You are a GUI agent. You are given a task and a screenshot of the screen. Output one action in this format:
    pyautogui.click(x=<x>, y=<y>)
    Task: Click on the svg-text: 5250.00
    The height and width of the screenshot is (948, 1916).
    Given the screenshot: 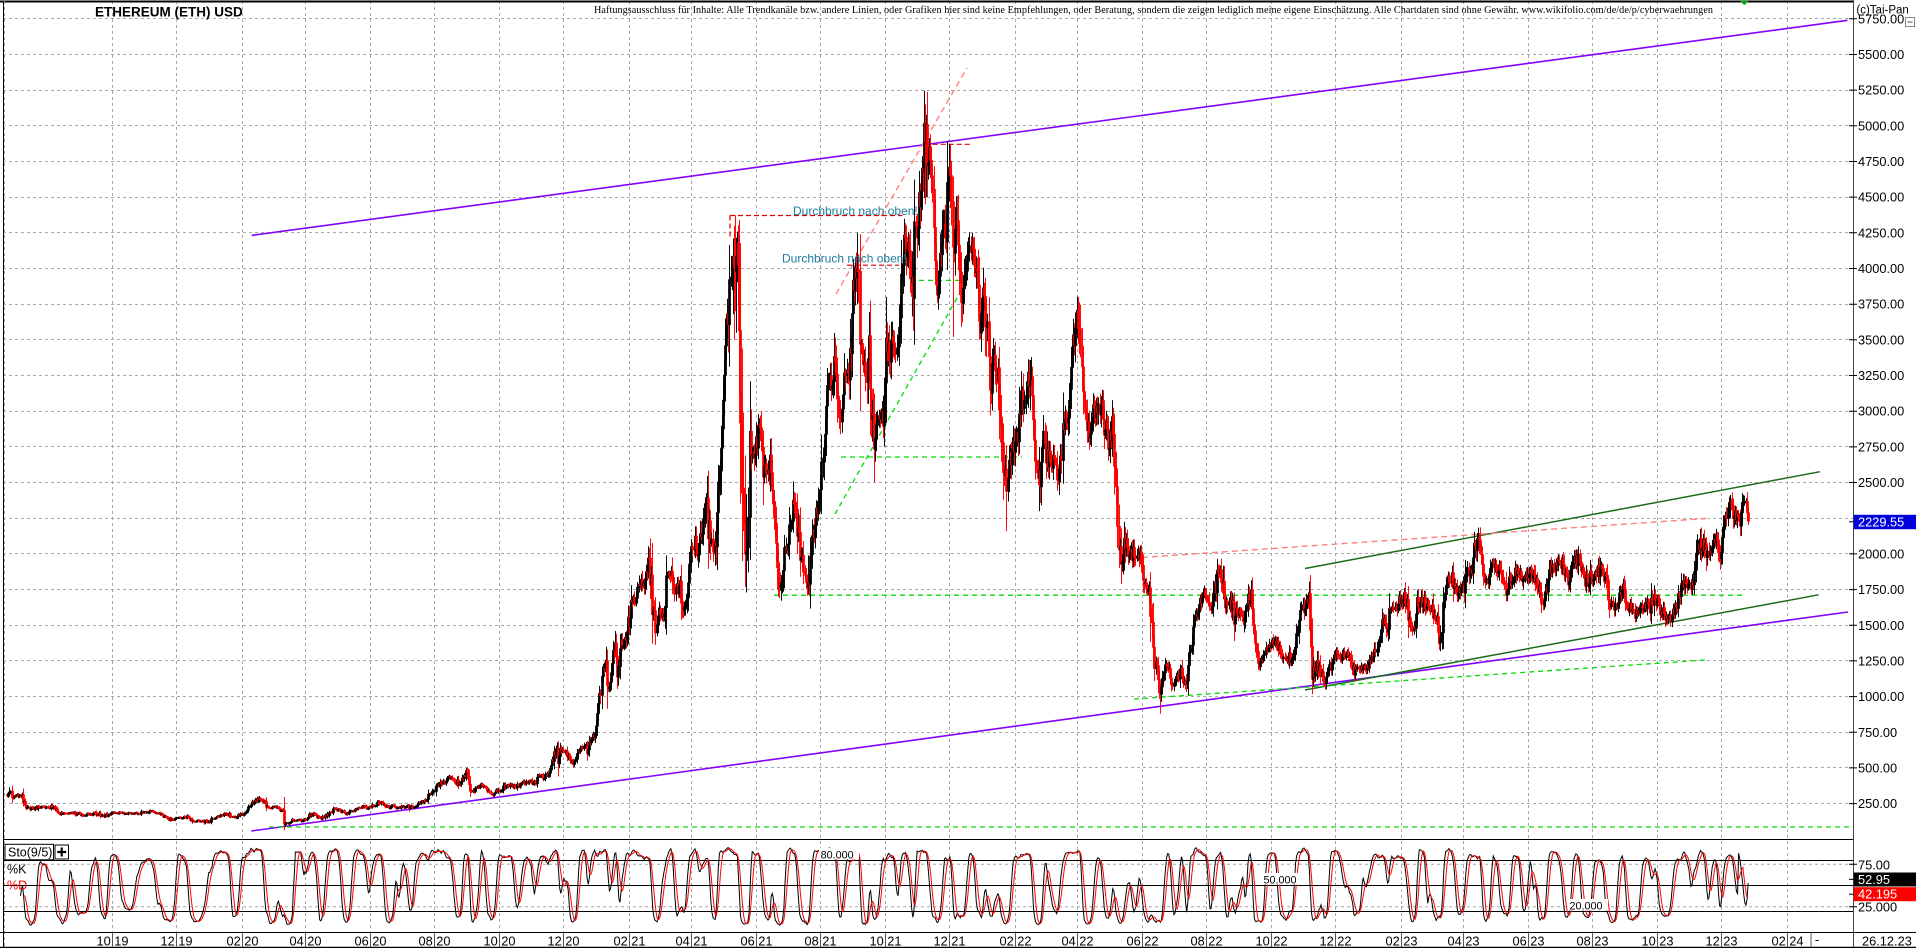 What is the action you would take?
    pyautogui.click(x=1881, y=90)
    